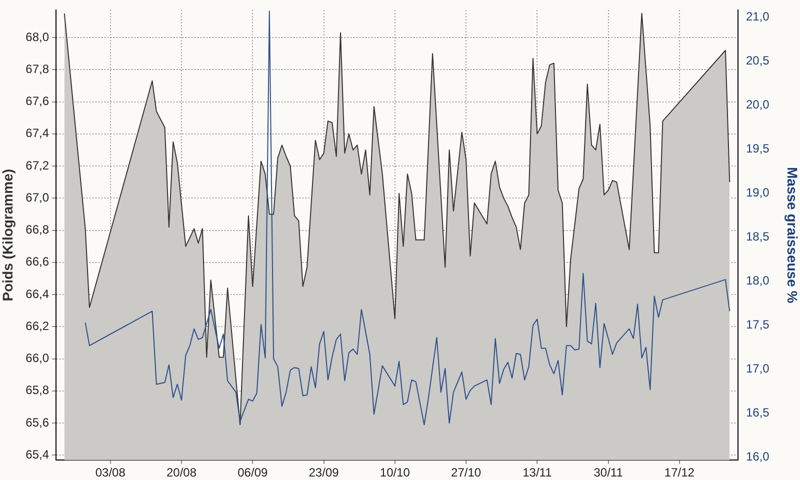 The image size is (800, 480). I want to click on x-tick-label: 23/09, so click(324, 473).